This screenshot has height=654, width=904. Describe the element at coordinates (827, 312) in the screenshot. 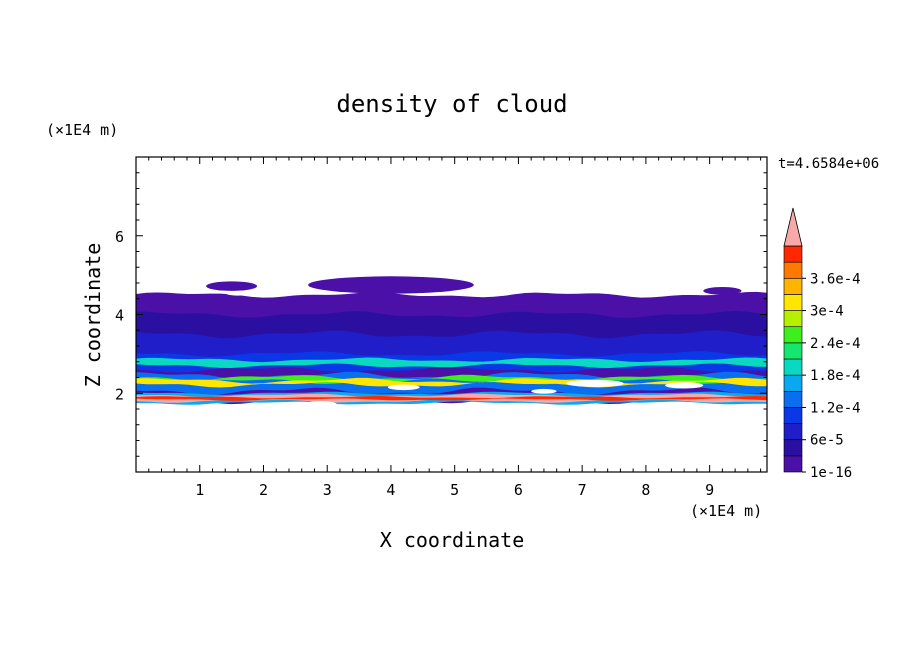

I see `colorbar-label: 3e-4` at that location.